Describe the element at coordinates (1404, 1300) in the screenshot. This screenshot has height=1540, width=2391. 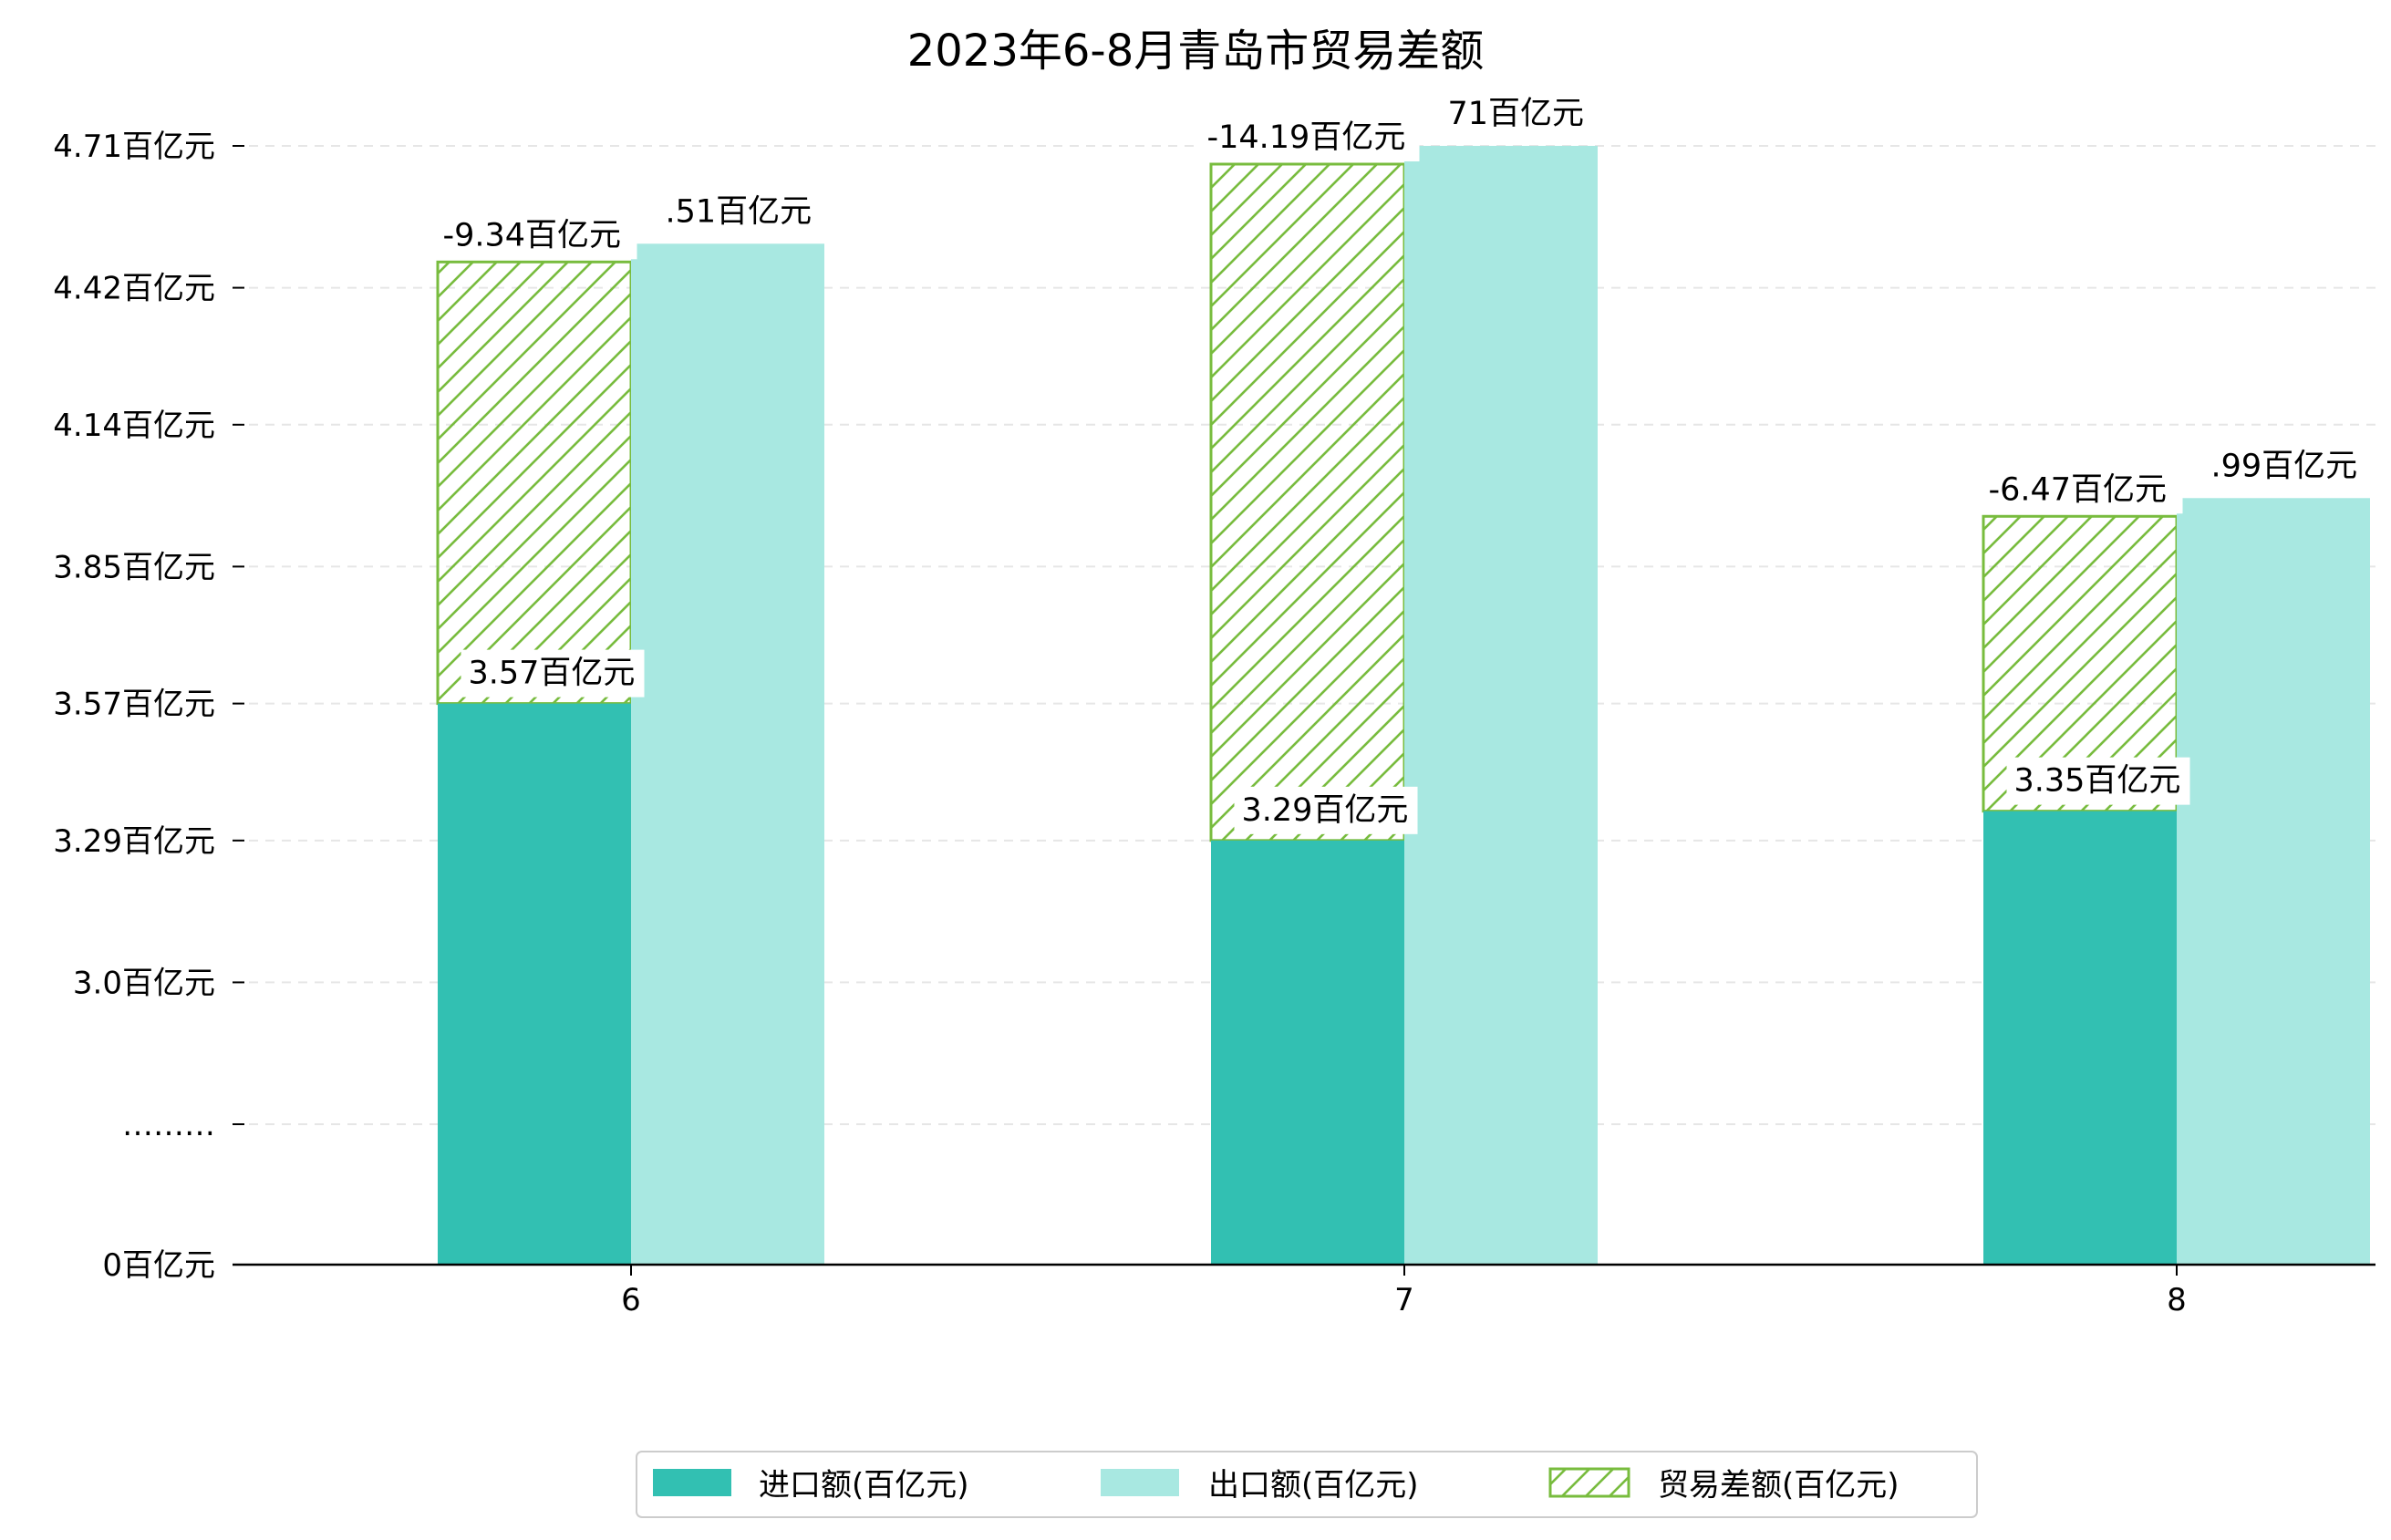
I see `x-tick-label: 7` at that location.